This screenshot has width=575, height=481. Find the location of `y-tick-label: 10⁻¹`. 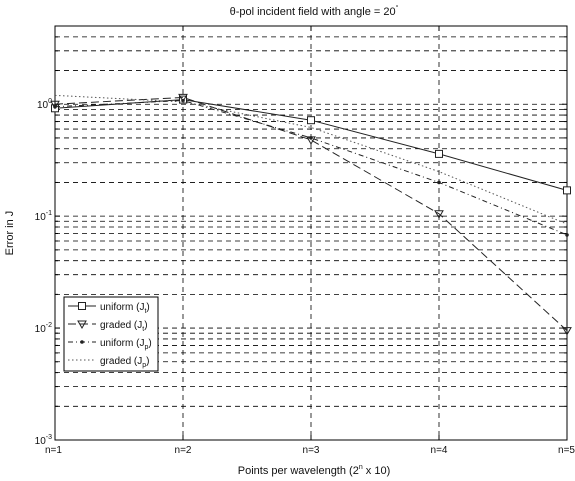

y-tick-label: 10⁻¹ is located at coordinates (43, 216).